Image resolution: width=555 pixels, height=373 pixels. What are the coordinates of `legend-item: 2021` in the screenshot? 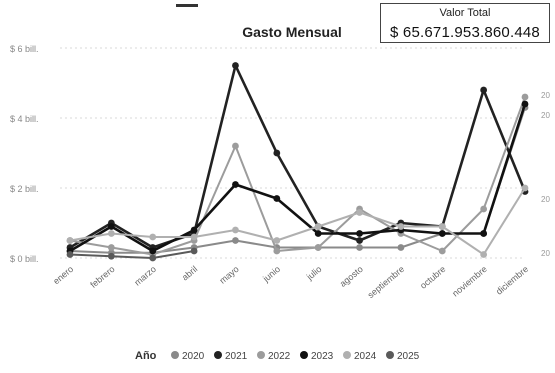 It's located at (231, 356).